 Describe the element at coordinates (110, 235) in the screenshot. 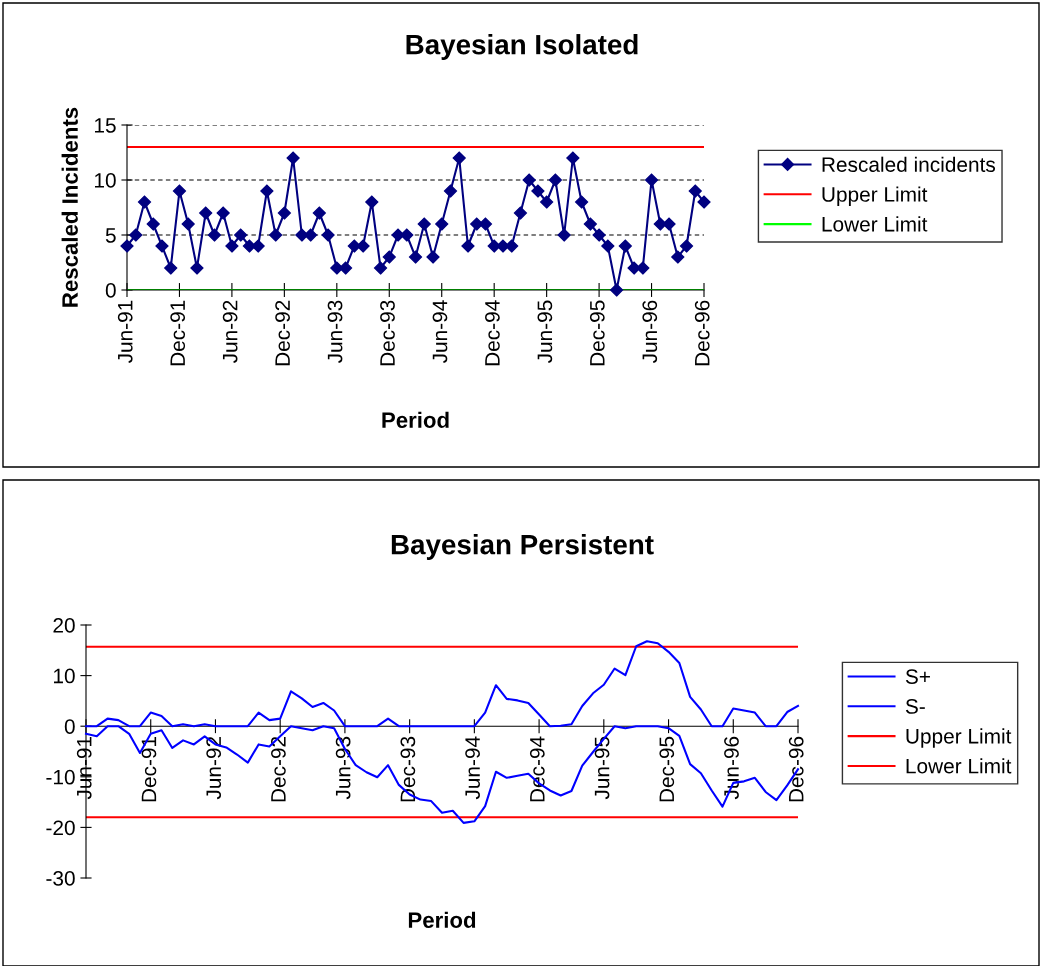

I see `y-tick-label: 5` at that location.